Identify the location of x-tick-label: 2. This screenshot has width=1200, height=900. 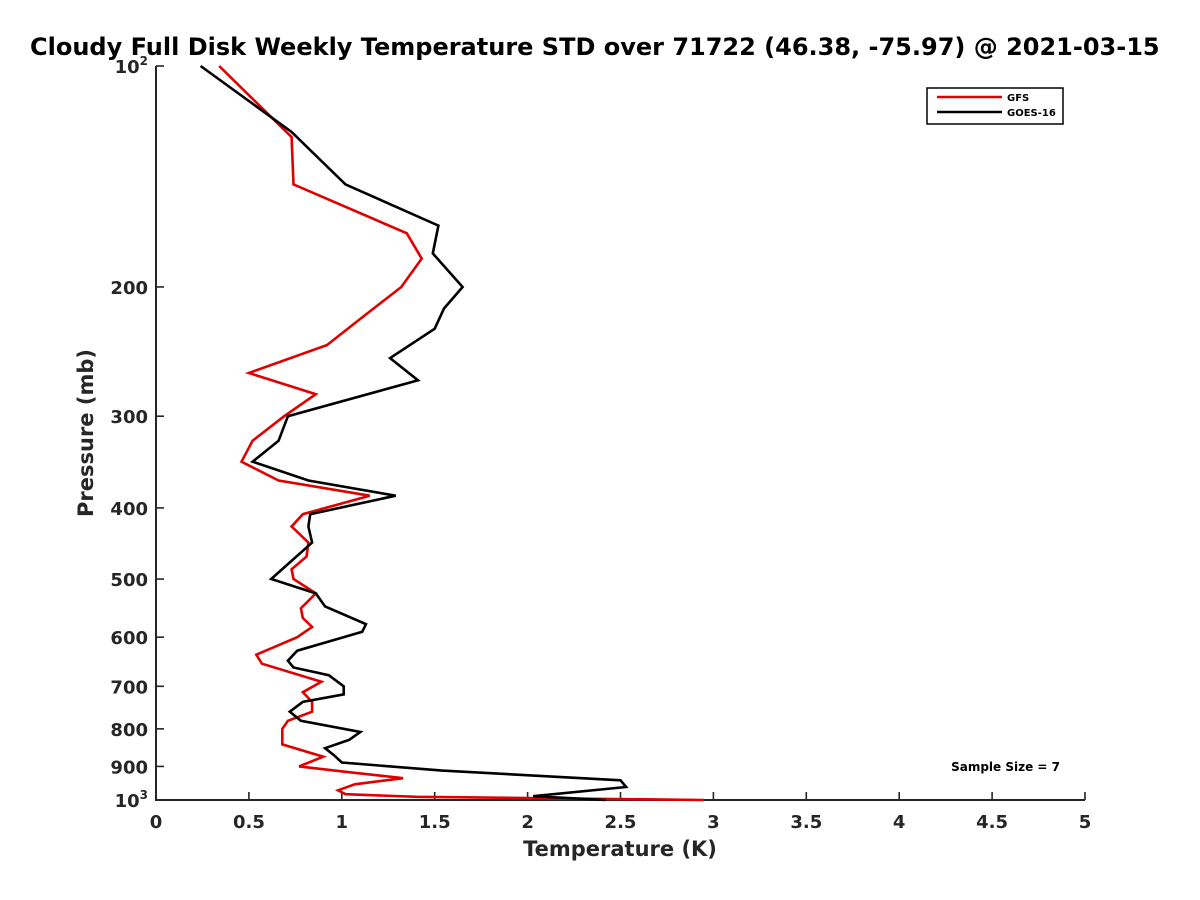
(527, 822).